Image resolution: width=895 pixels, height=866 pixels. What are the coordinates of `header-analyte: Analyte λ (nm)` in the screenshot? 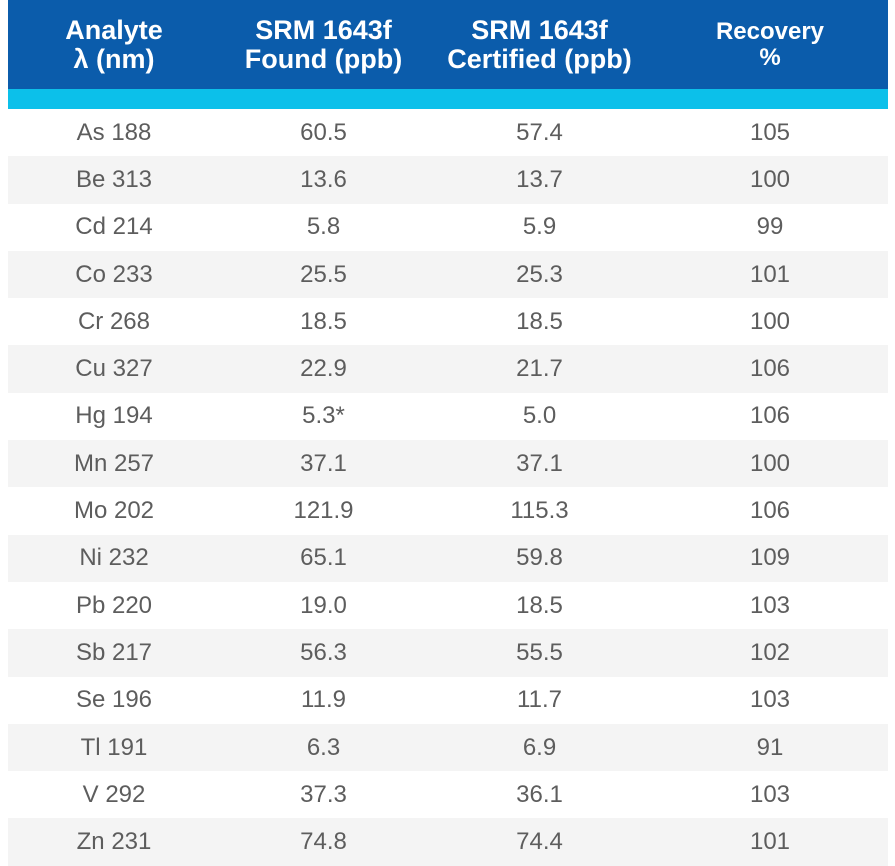 It's located at (114, 44).